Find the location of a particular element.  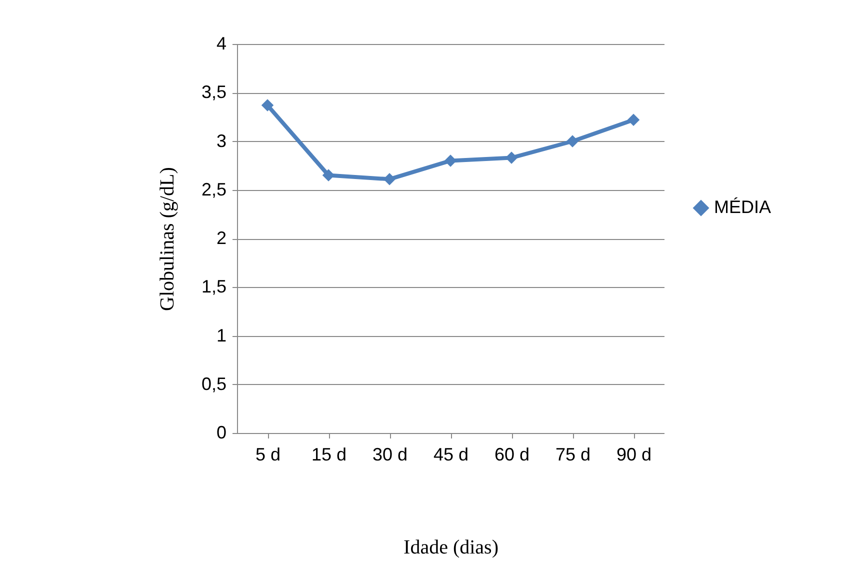

y-tick-label: 0 is located at coordinates (221, 432).